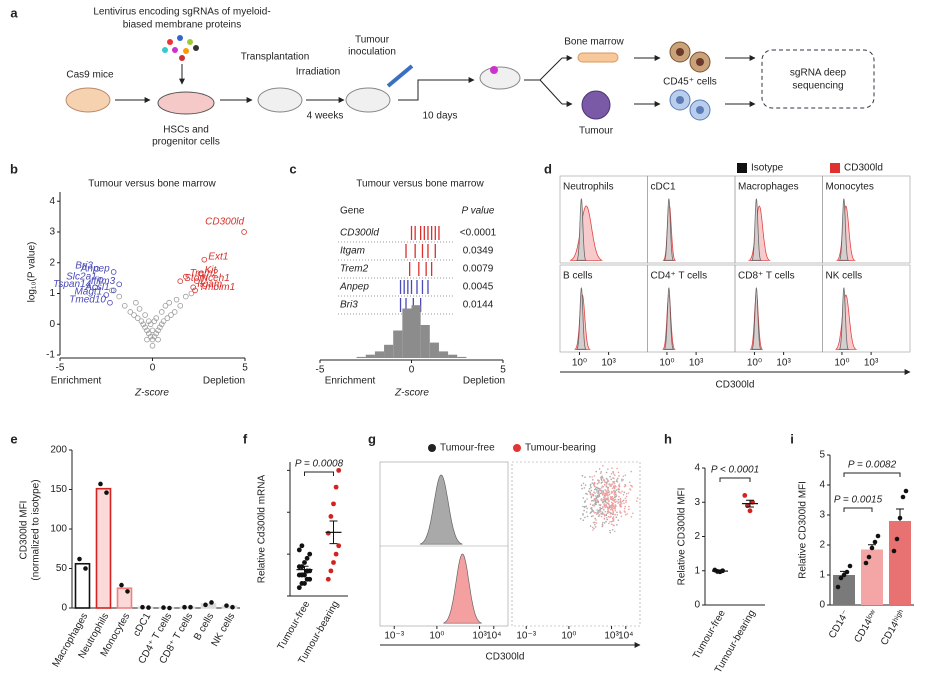 This screenshot has height=688, width=930. Describe the element at coordinates (218, 256) in the screenshot. I see `point-label: Ext1` at that location.